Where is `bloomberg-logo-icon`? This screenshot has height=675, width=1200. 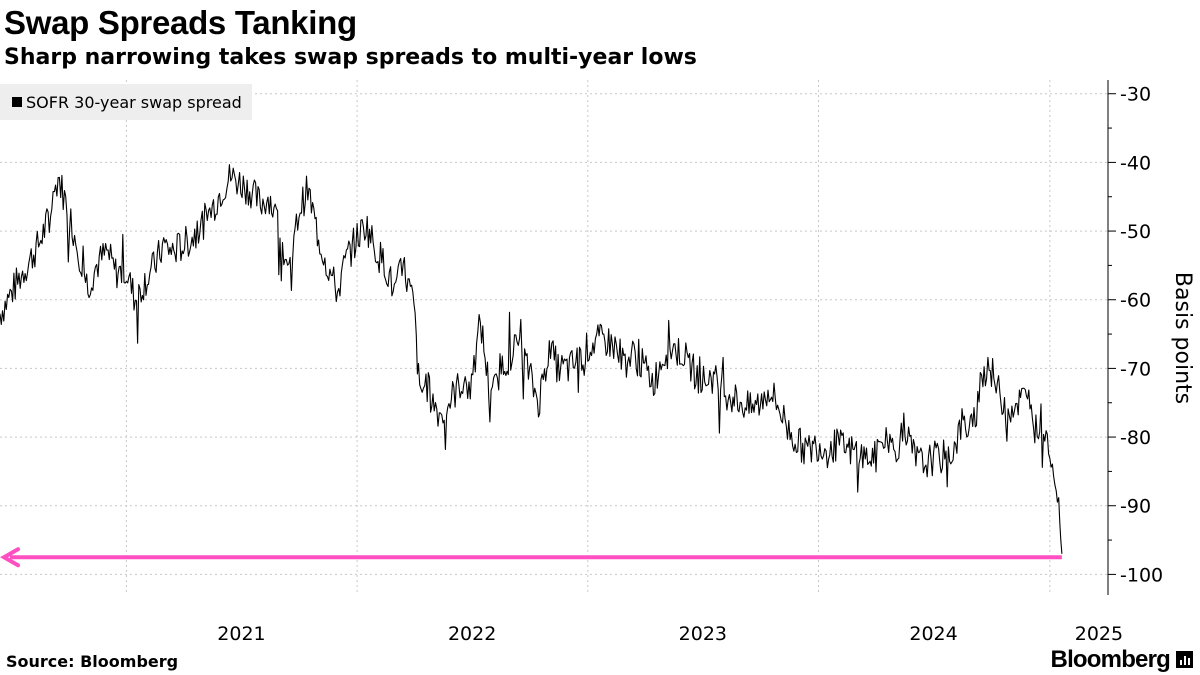
bloomberg-logo-icon is located at coordinates (1184, 659).